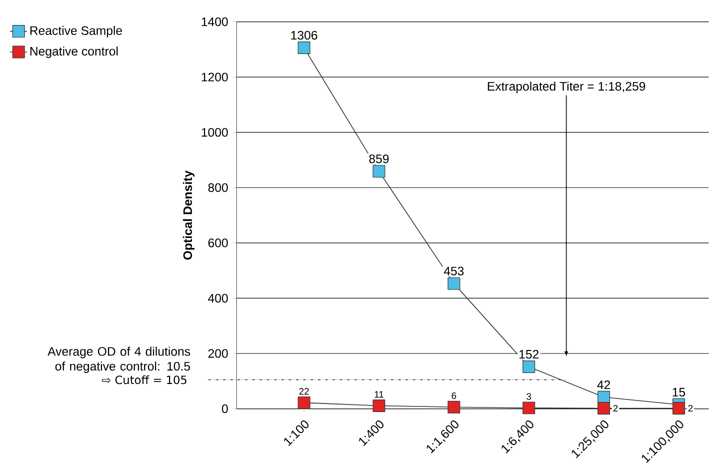 The width and height of the screenshot is (709, 471). What do you see at coordinates (119, 360) in the screenshot?
I see `text: Average OD of 4 dilutions of negative control: 10.5` at bounding box center [119, 360].